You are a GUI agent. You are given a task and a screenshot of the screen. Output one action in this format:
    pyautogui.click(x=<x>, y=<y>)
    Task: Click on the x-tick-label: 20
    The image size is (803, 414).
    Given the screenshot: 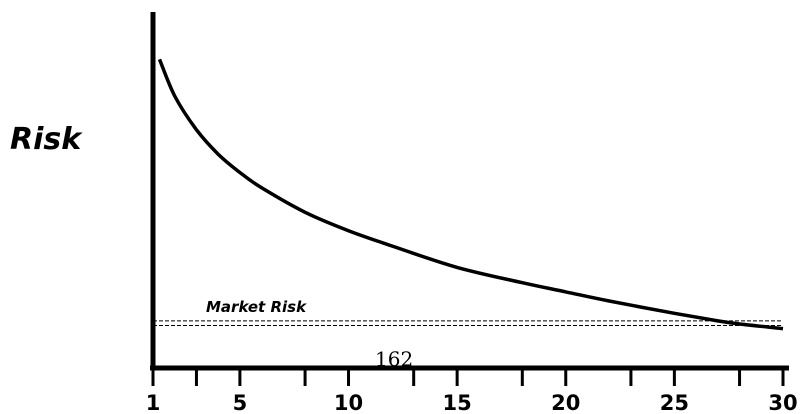 What is the action you would take?
    pyautogui.click(x=565, y=402)
    